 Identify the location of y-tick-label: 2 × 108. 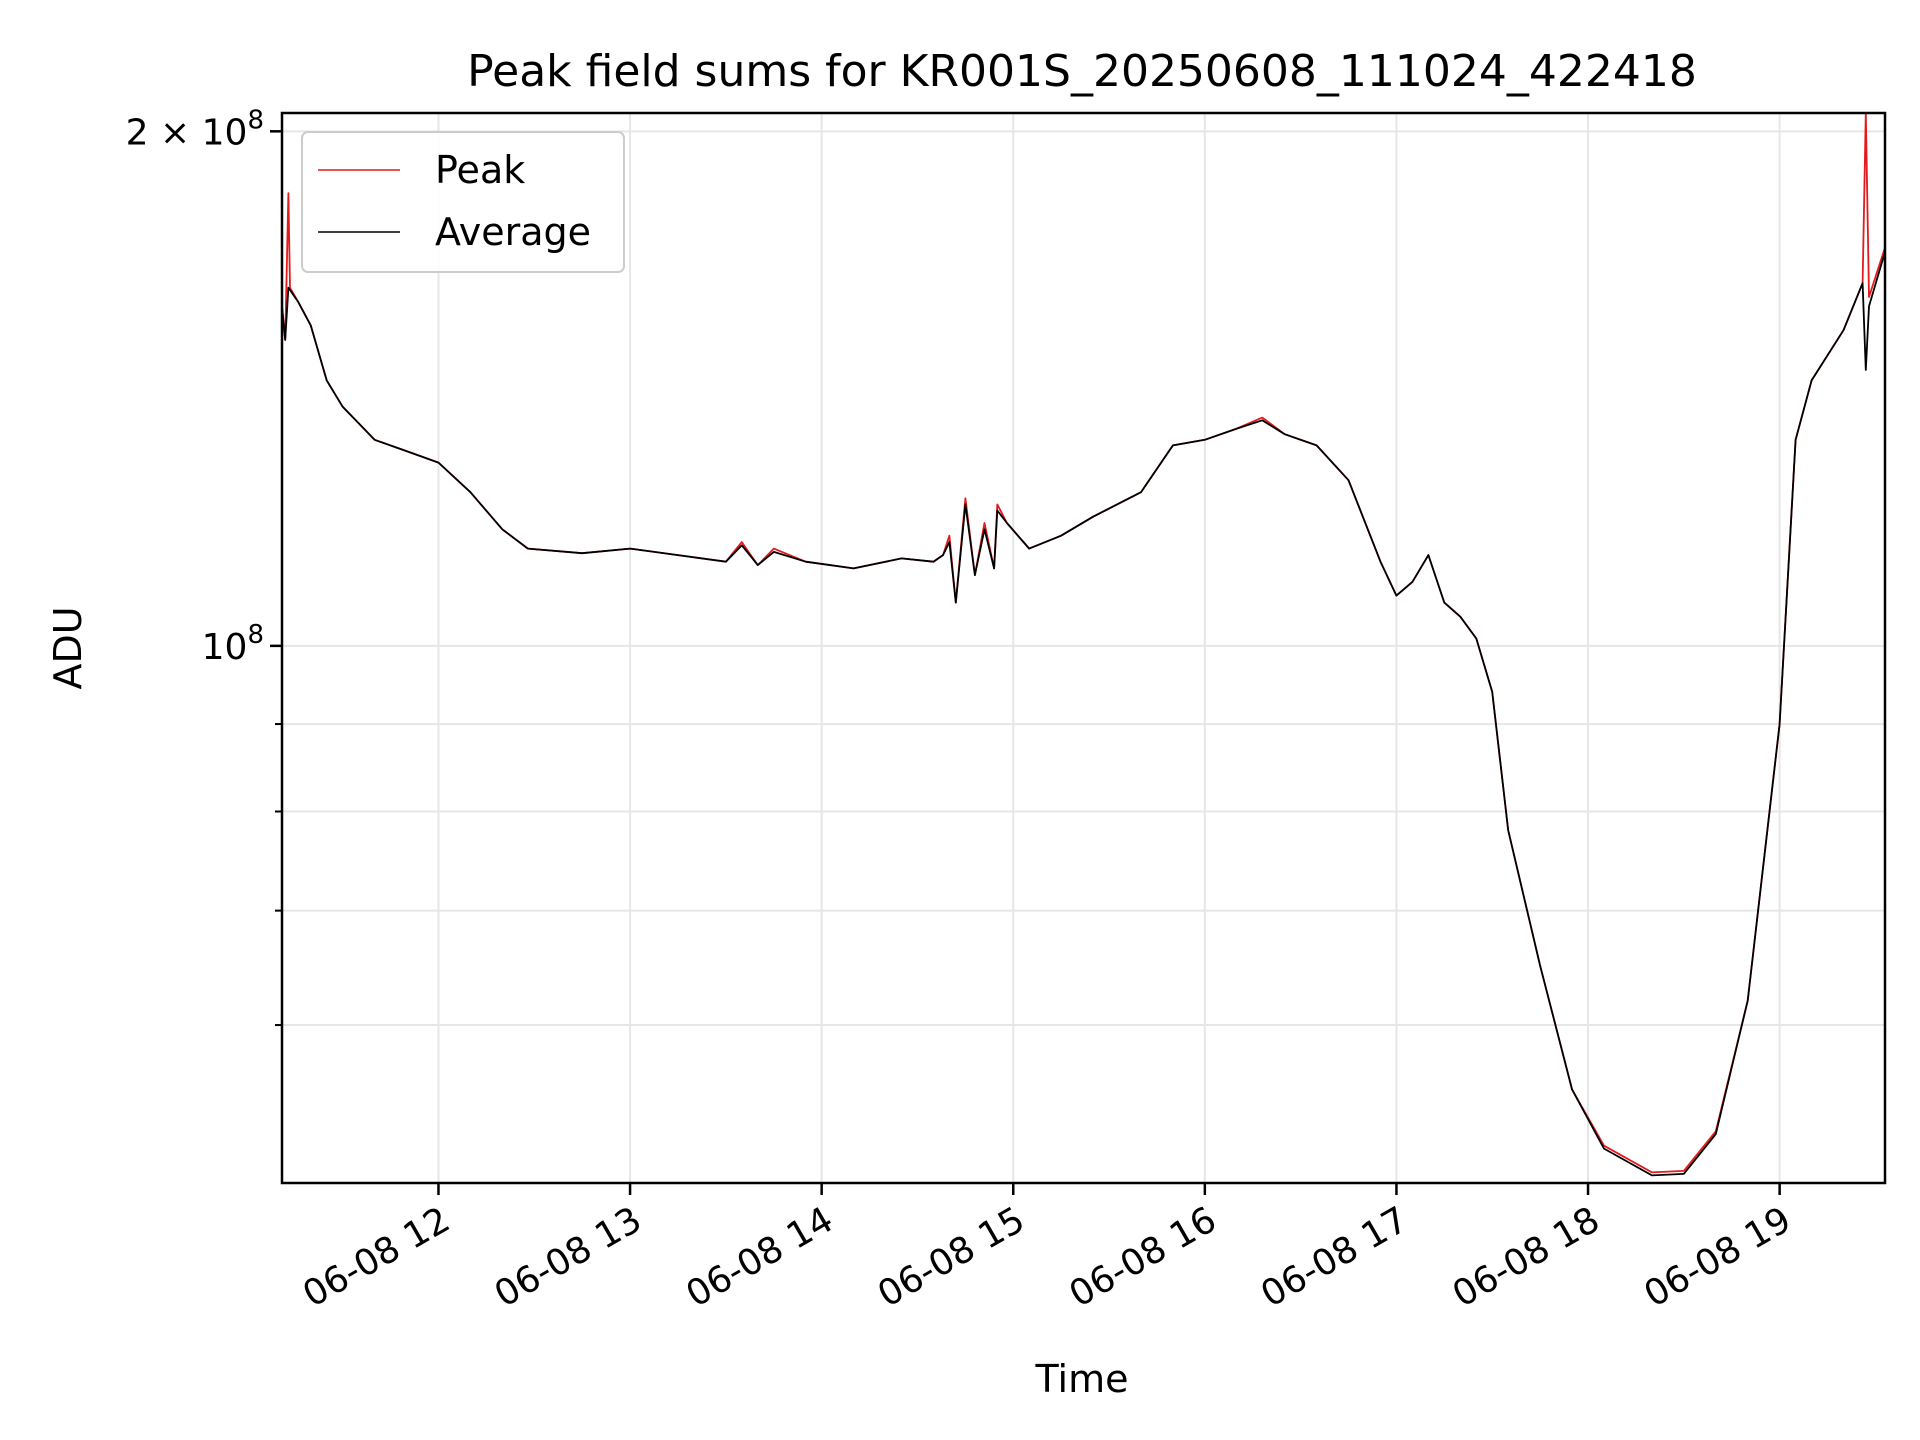
(195, 129).